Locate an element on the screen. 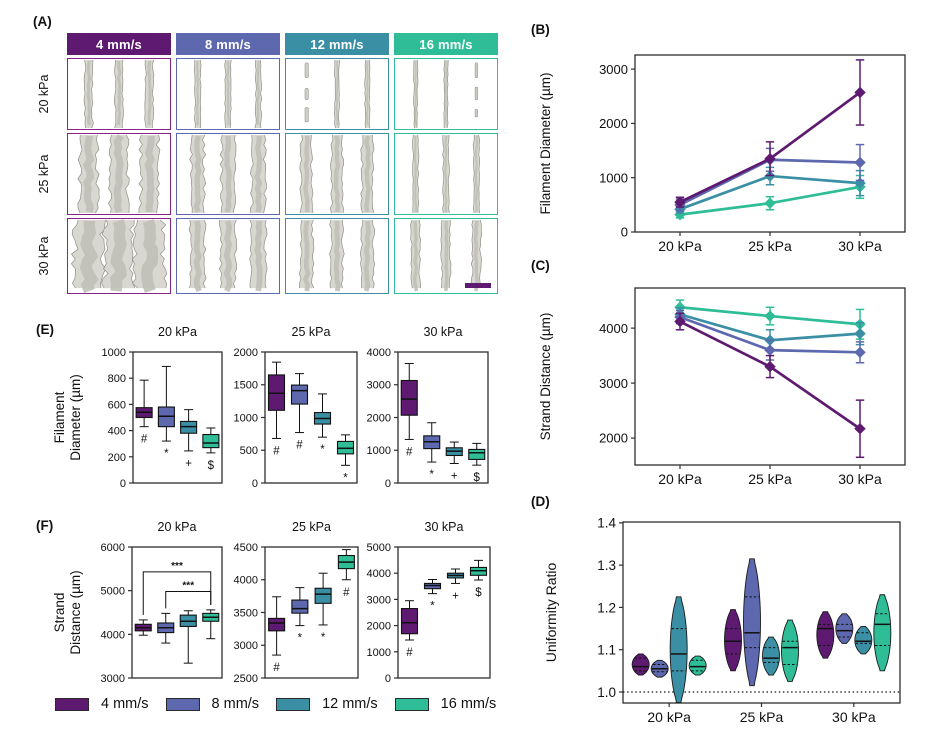 This screenshot has height=735, width=925. significance-annotation: + is located at coordinates (188, 464).